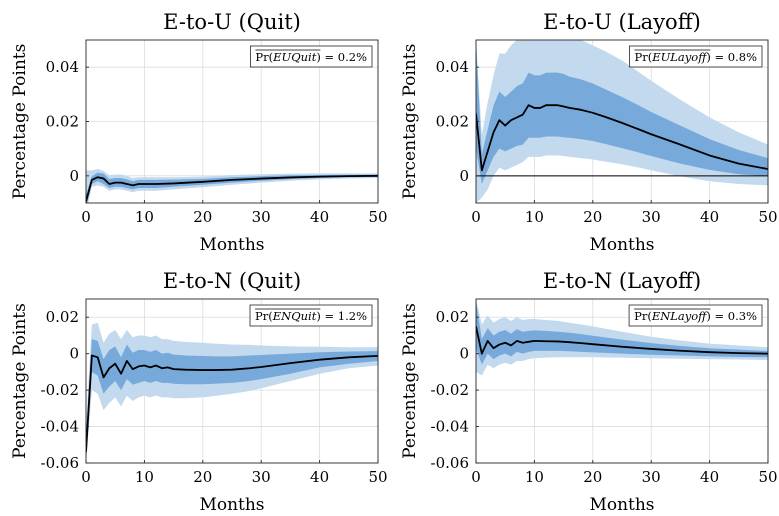  Describe the element at coordinates (622, 281) in the screenshot. I see `chart-title: E-to-N (Layoff)` at that location.